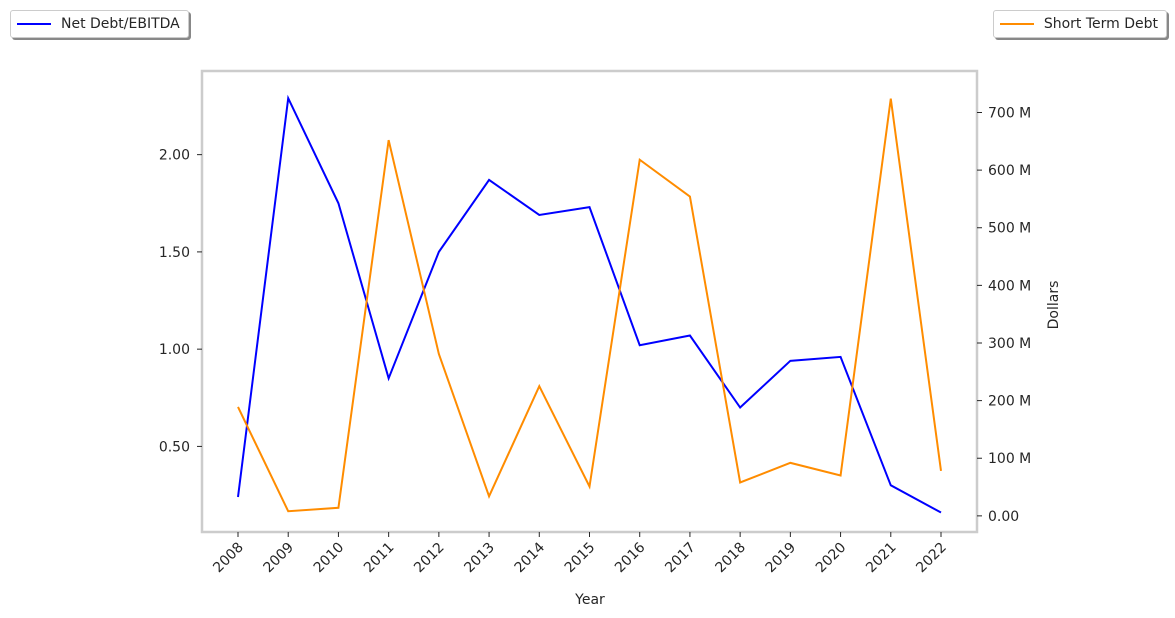 The width and height of the screenshot is (1175, 618). What do you see at coordinates (831, 558) in the screenshot?
I see `x-tick-label: 2020` at bounding box center [831, 558].